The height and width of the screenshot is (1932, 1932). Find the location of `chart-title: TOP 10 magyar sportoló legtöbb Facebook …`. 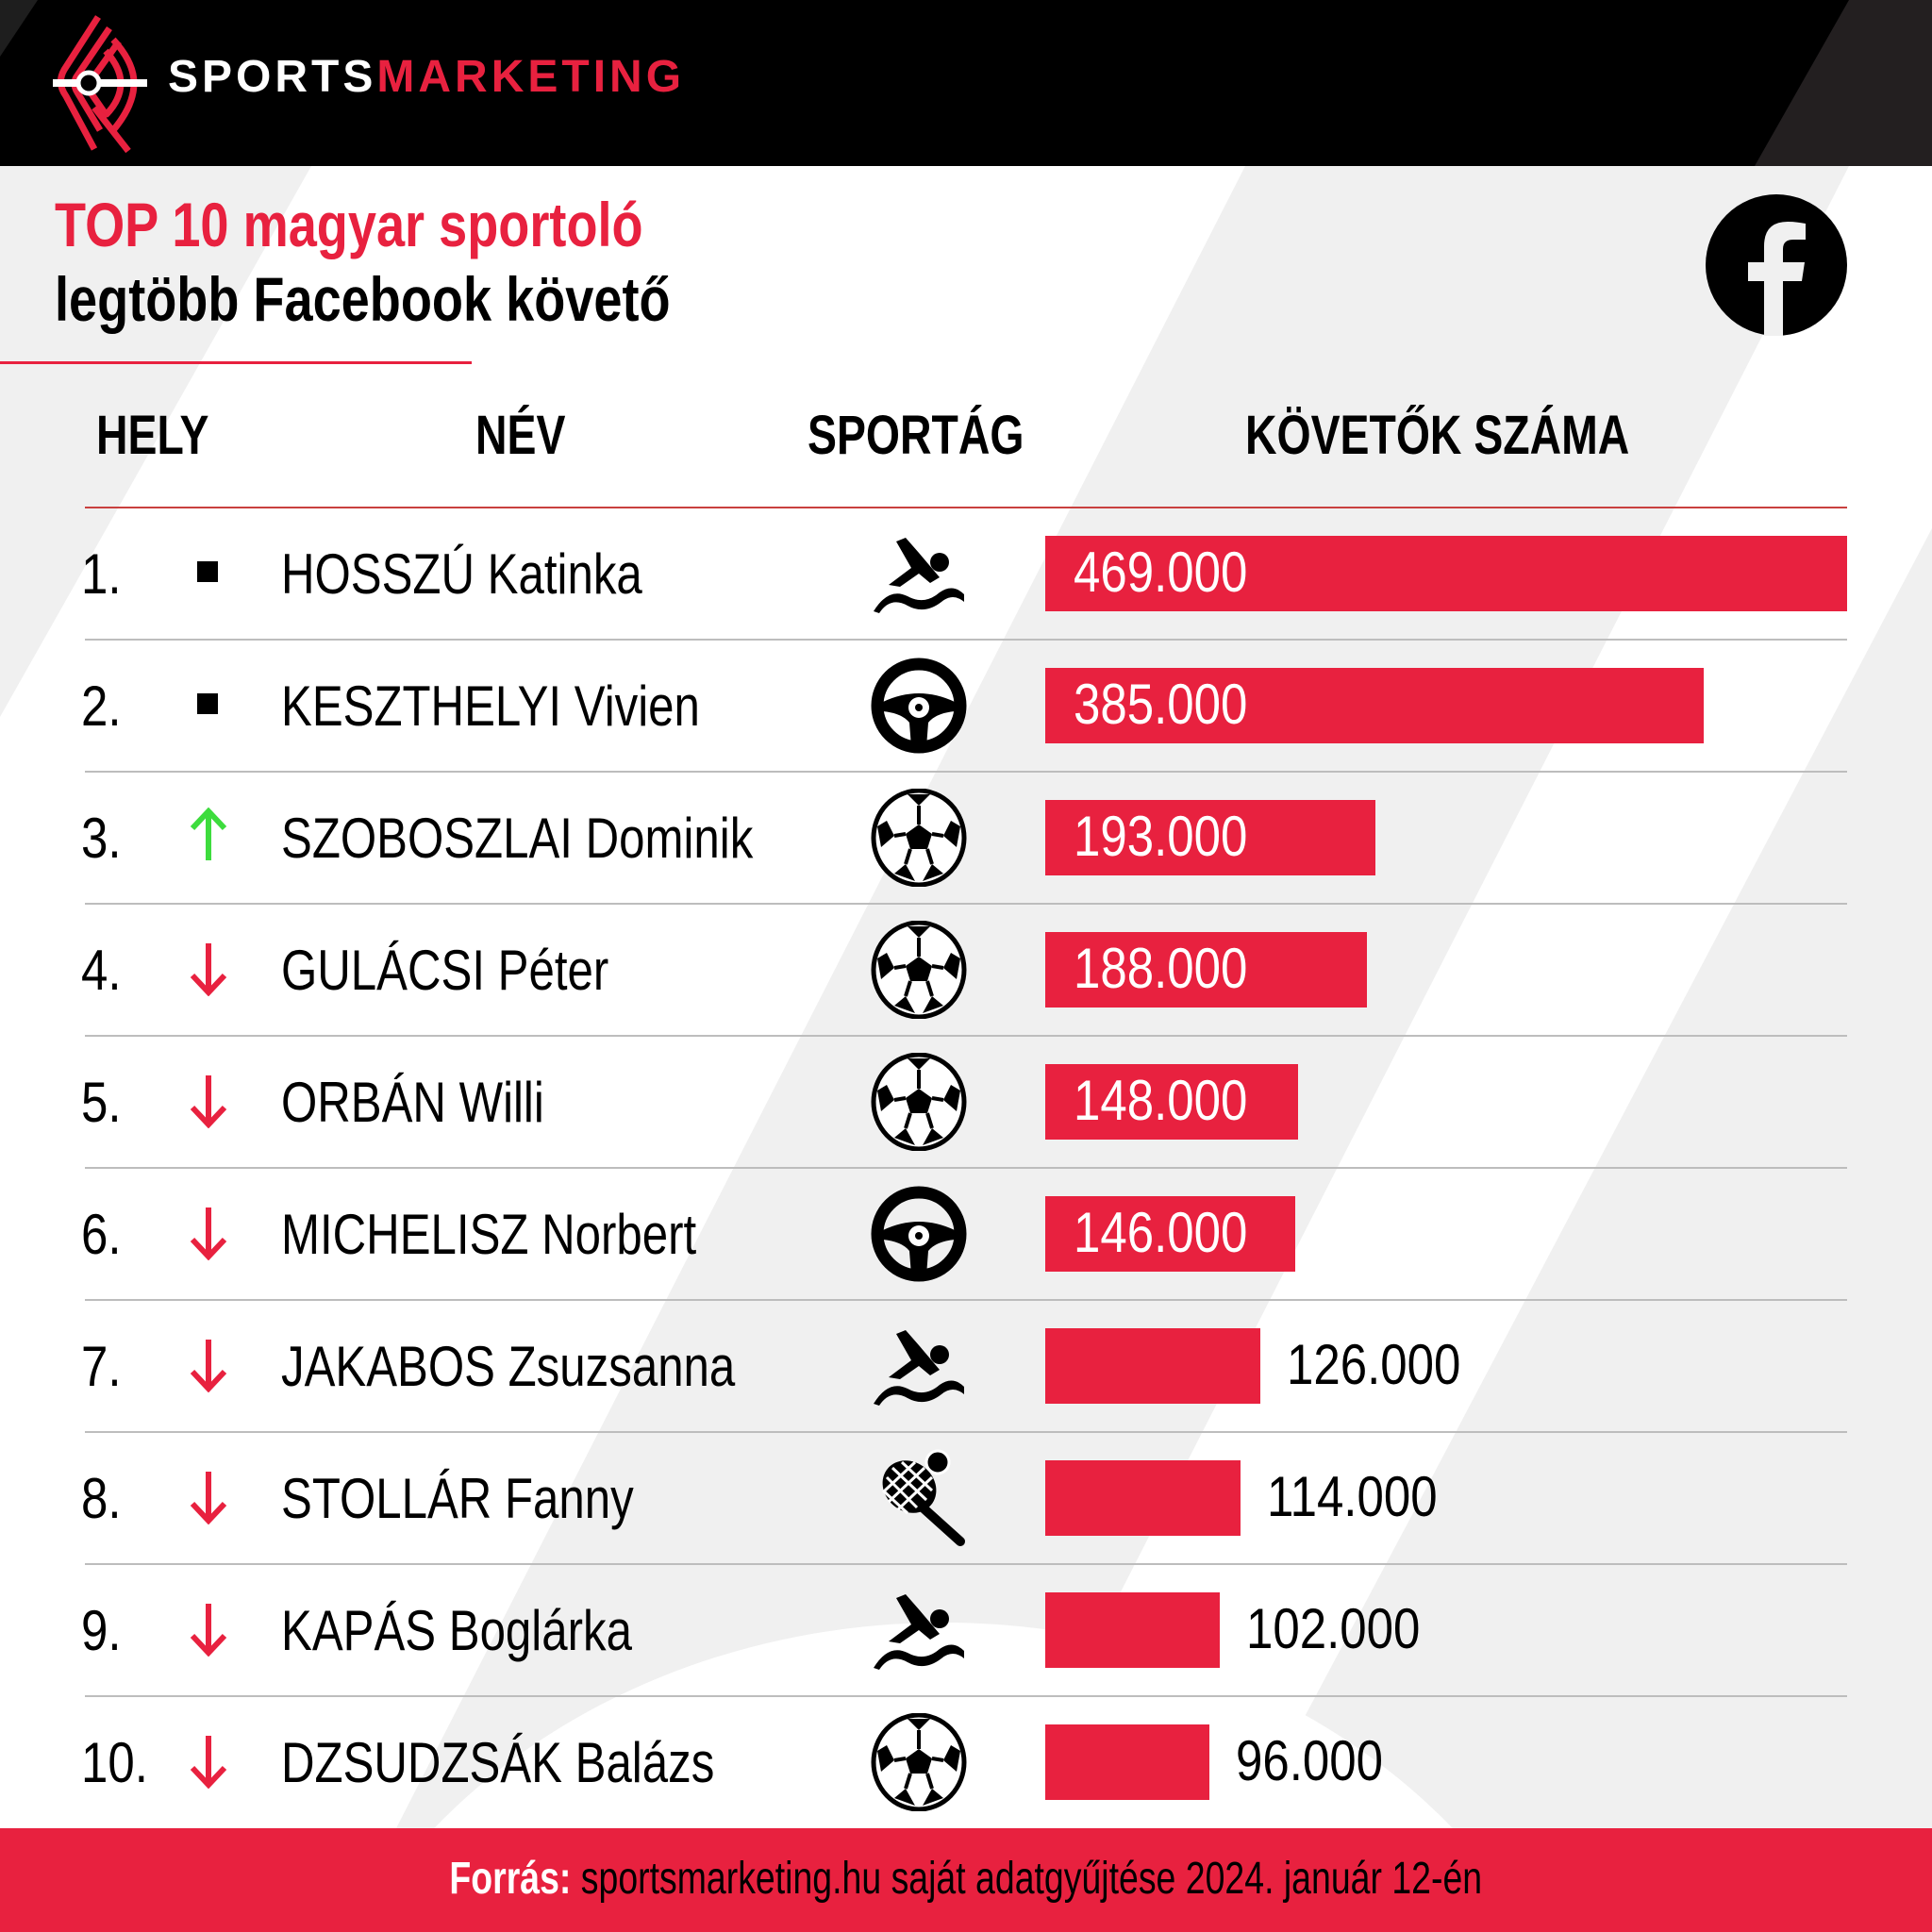

chart-title: TOP 10 magyar sportoló legtöbb Facebook … is located at coordinates (431, 261).